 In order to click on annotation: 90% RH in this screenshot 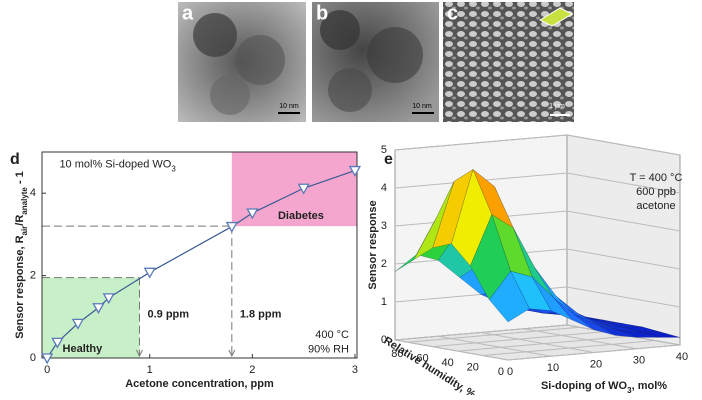, I will do `click(328, 350)`.